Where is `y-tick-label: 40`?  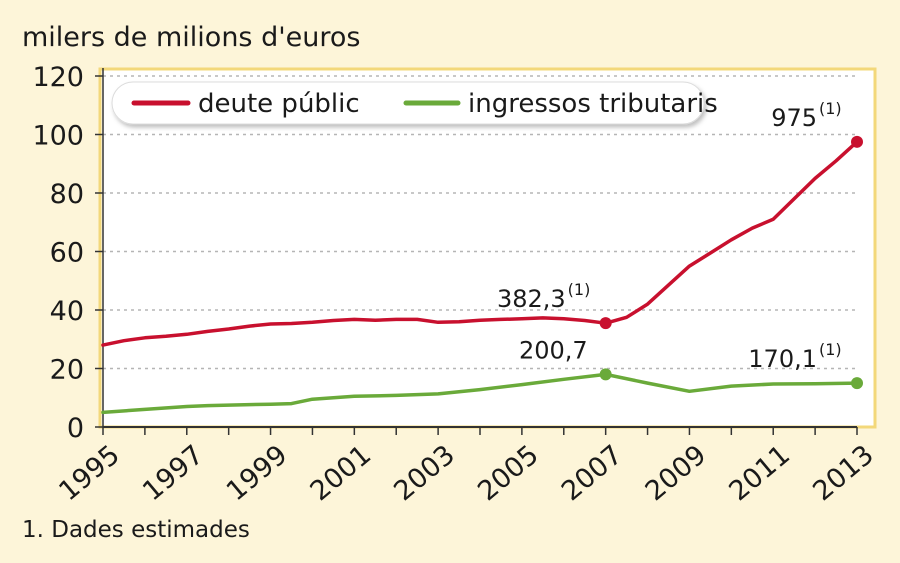 y-tick-label: 40 is located at coordinates (67, 311).